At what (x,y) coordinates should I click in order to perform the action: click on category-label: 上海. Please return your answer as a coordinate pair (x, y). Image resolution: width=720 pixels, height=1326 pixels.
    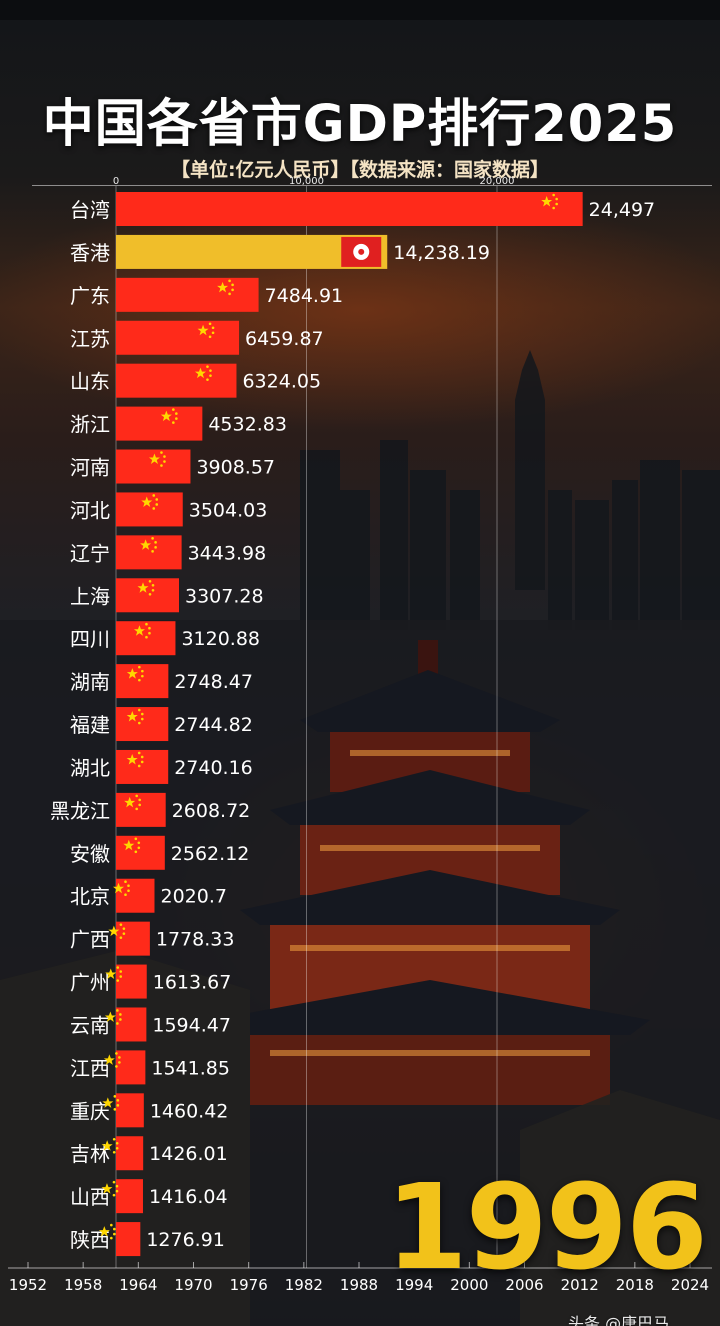
    Looking at the image, I should click on (90, 596).